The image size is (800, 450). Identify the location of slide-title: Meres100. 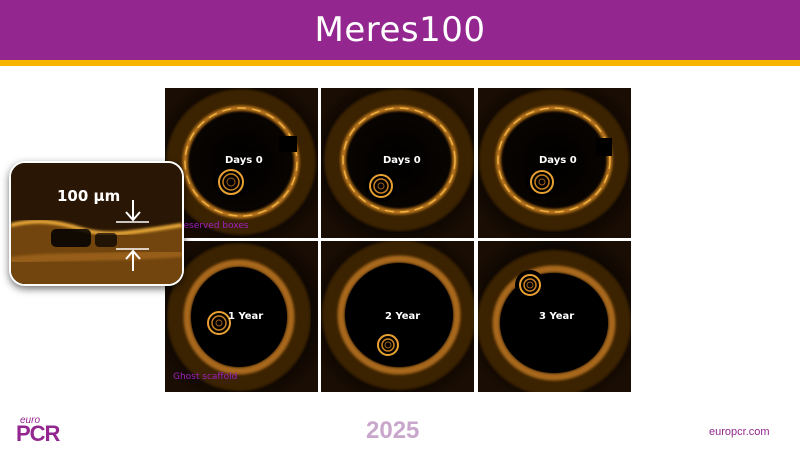
(400, 30).